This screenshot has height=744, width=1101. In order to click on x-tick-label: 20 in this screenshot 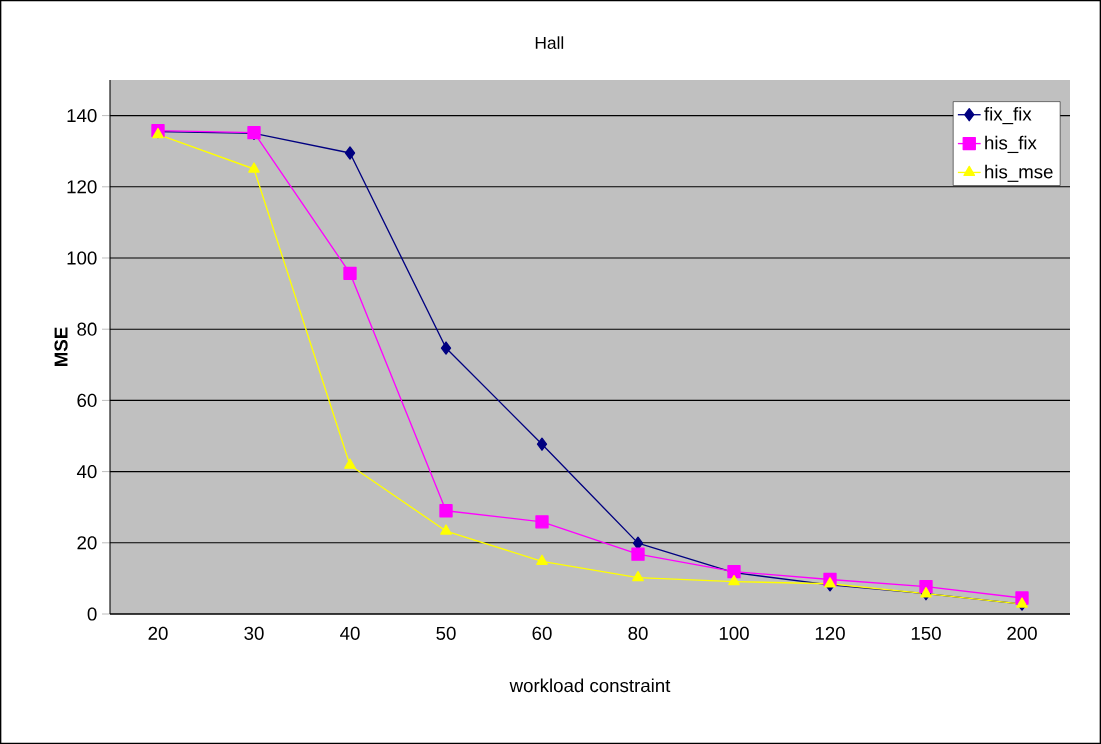, I will do `click(158, 633)`.